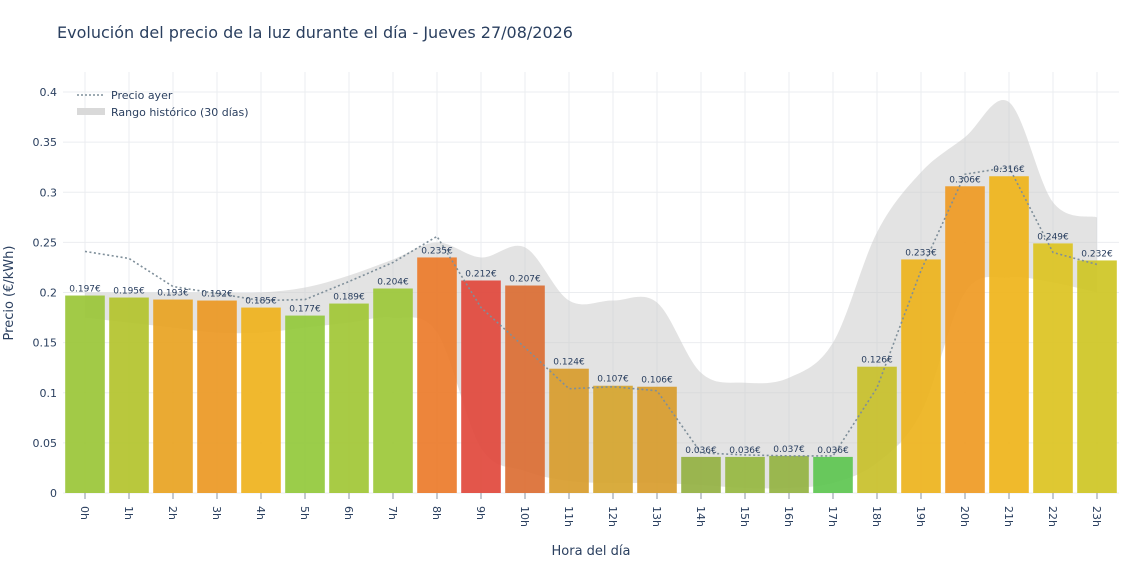 The width and height of the screenshot is (1140, 570). I want to click on x-tick-label-18h: 18h, so click(876, 516).